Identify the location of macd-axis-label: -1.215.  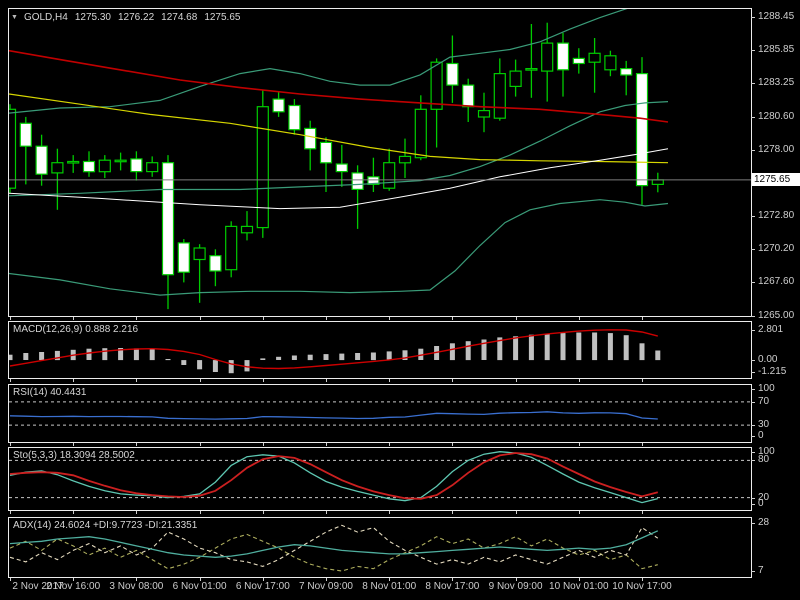
(772, 371).